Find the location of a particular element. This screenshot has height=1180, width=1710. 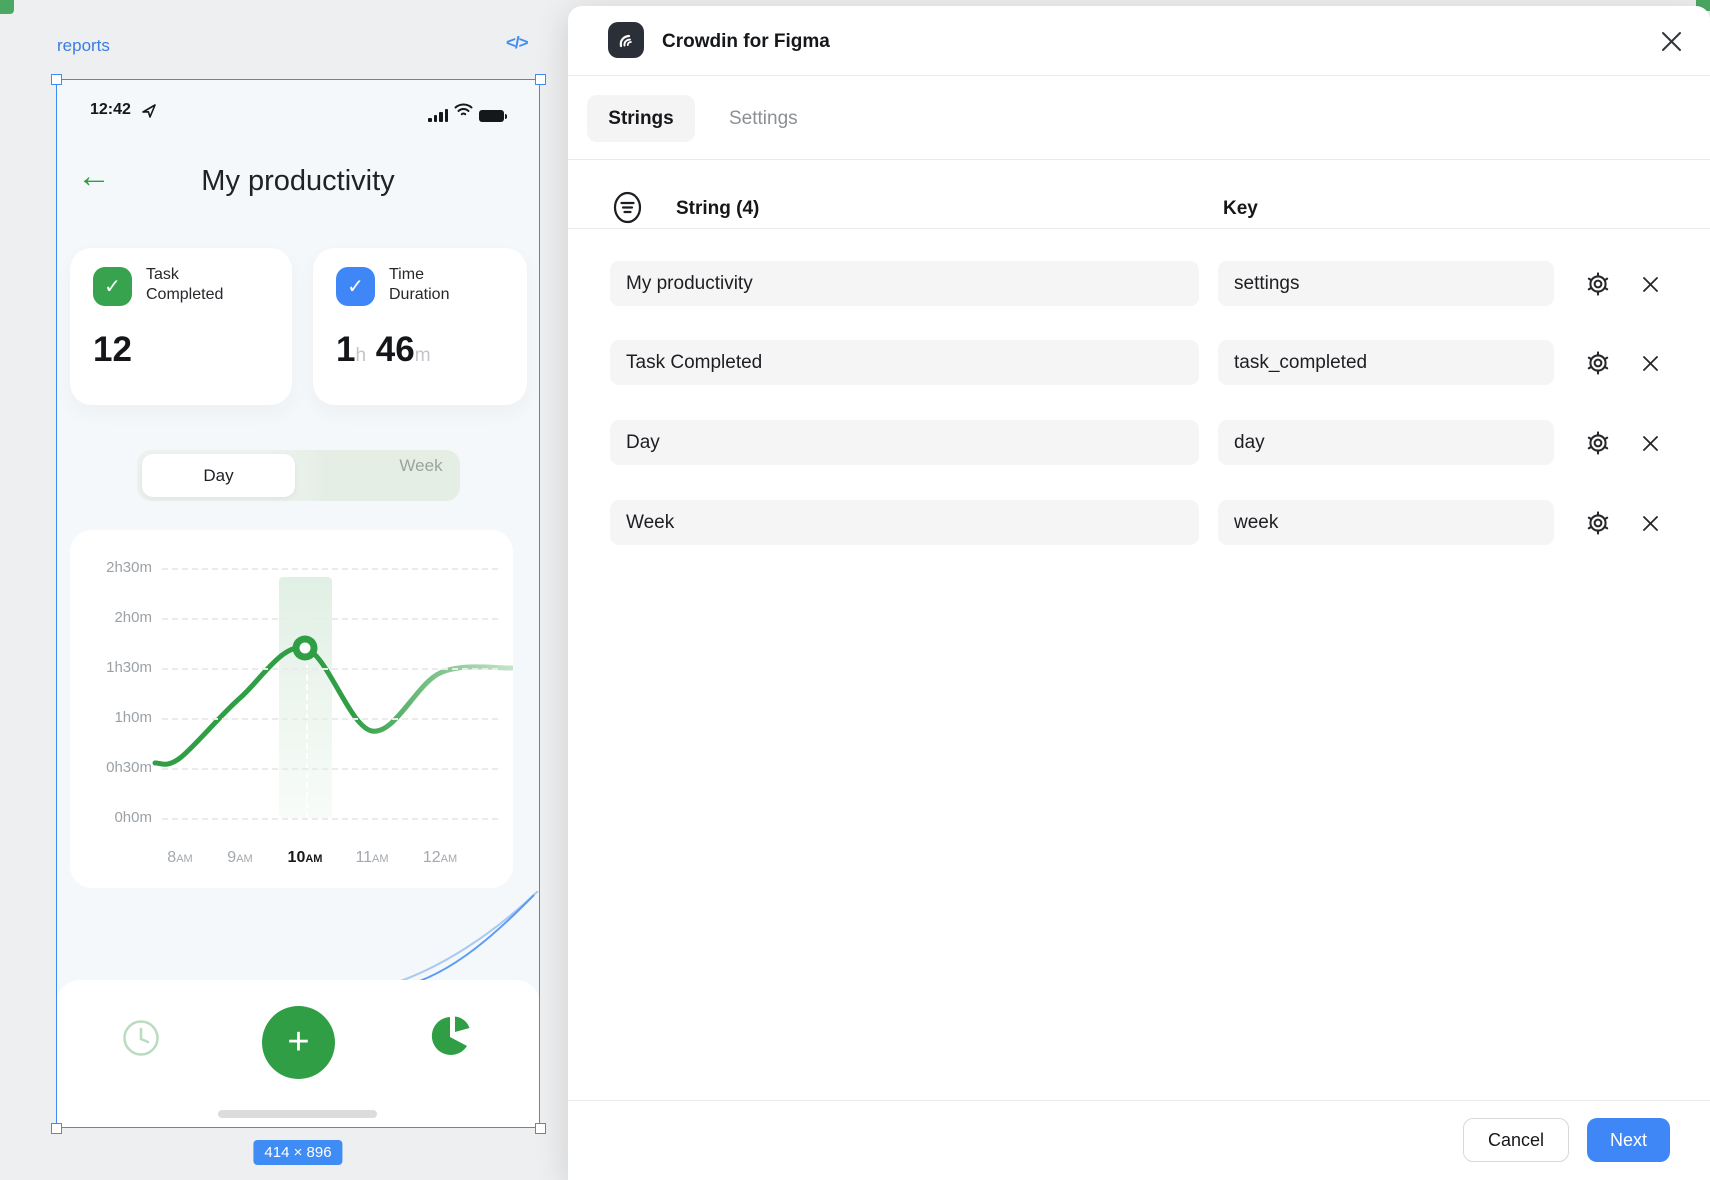

frame-name-label: reports is located at coordinates (83, 45).